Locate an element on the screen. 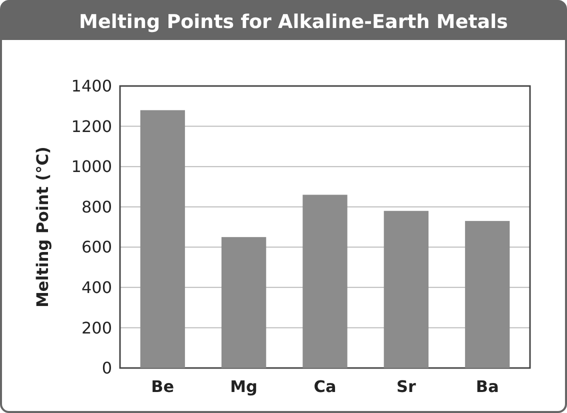 The height and width of the screenshot is (413, 567). y-tick-label: 200 is located at coordinates (96, 328).